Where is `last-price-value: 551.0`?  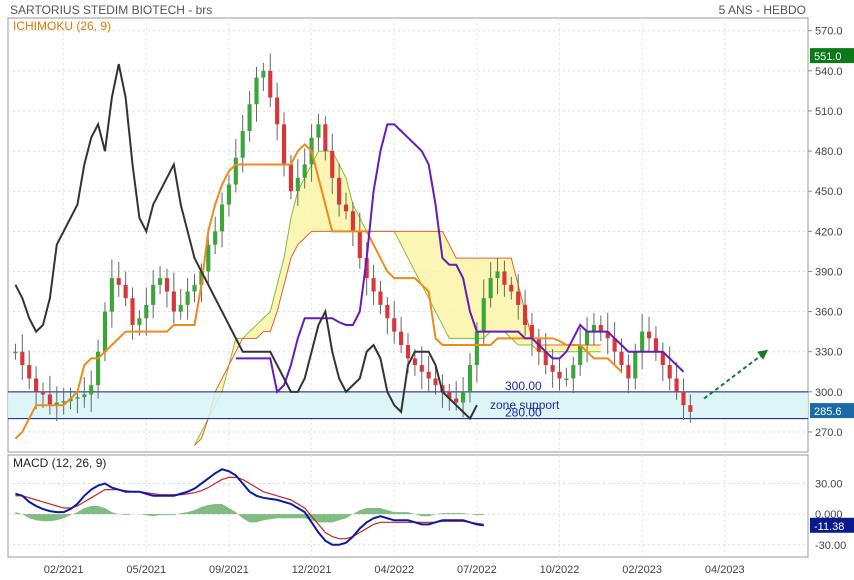
last-price-value: 551.0 is located at coordinates (828, 57).